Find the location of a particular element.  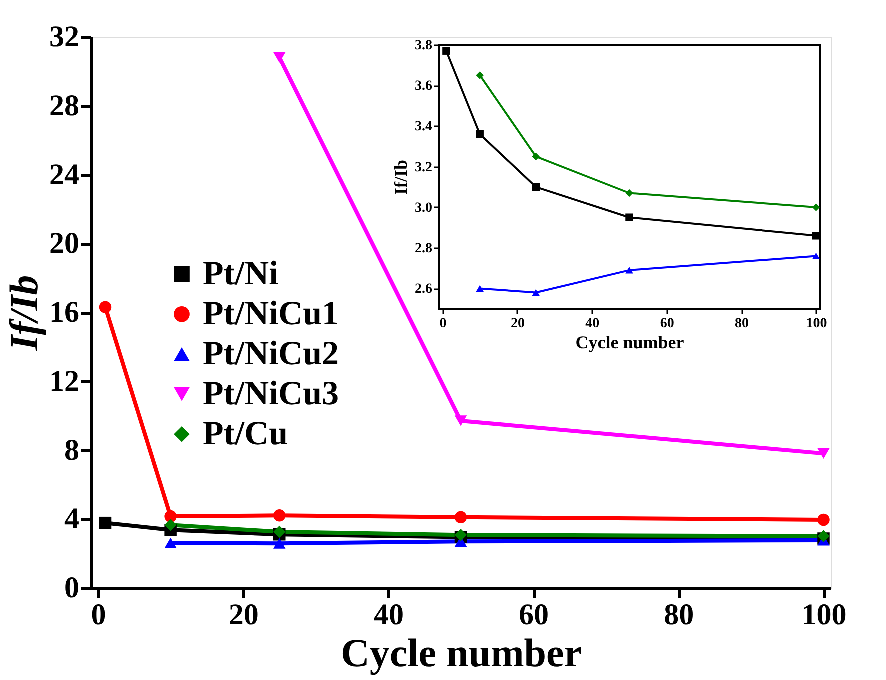

y-tick-label: 2.6 is located at coordinates (423, 290).